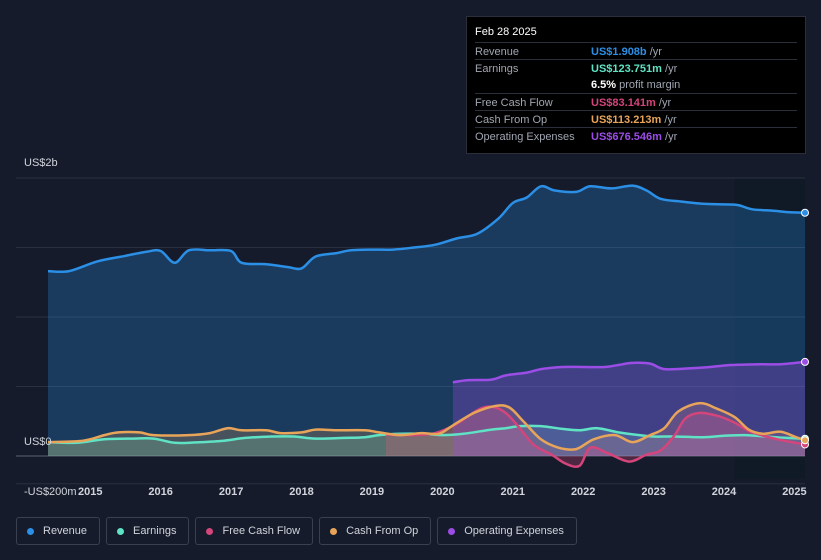  I want to click on tooltip-row-label: Revenue, so click(497, 52).